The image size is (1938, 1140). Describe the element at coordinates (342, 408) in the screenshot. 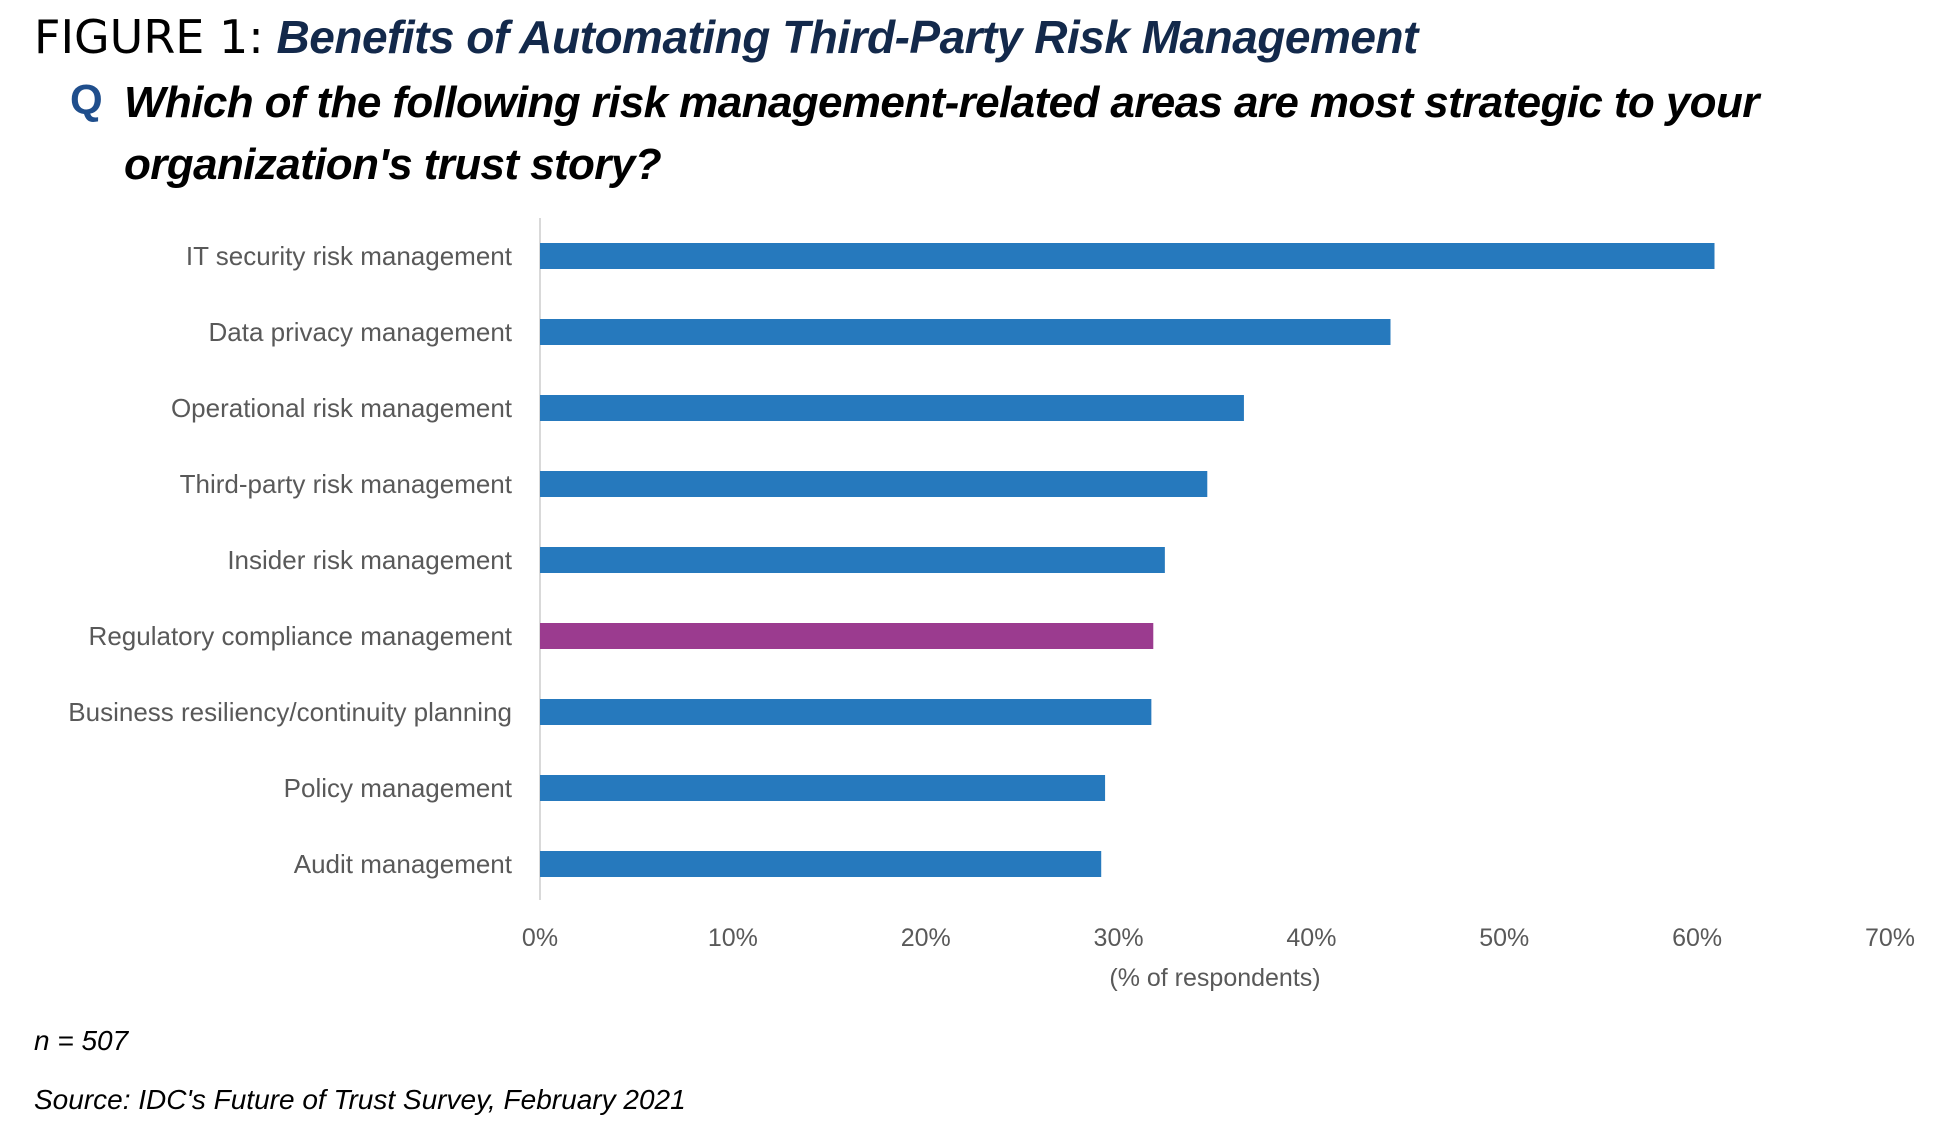

I see `category-label-2: Operational risk management` at that location.